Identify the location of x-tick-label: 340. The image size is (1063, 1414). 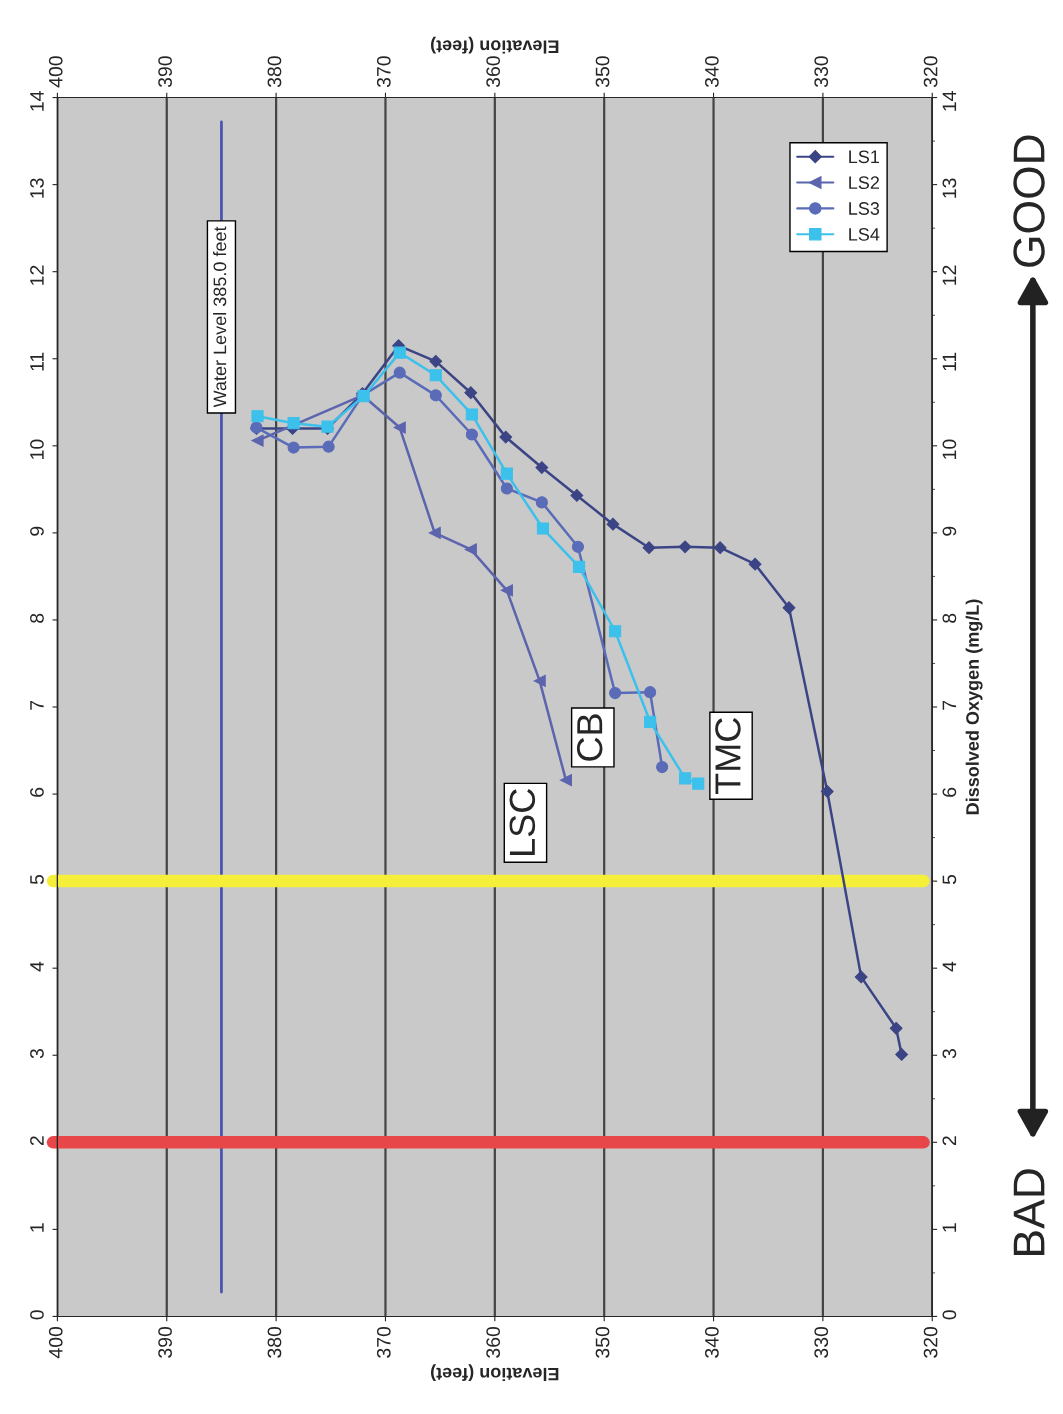
(711, 72).